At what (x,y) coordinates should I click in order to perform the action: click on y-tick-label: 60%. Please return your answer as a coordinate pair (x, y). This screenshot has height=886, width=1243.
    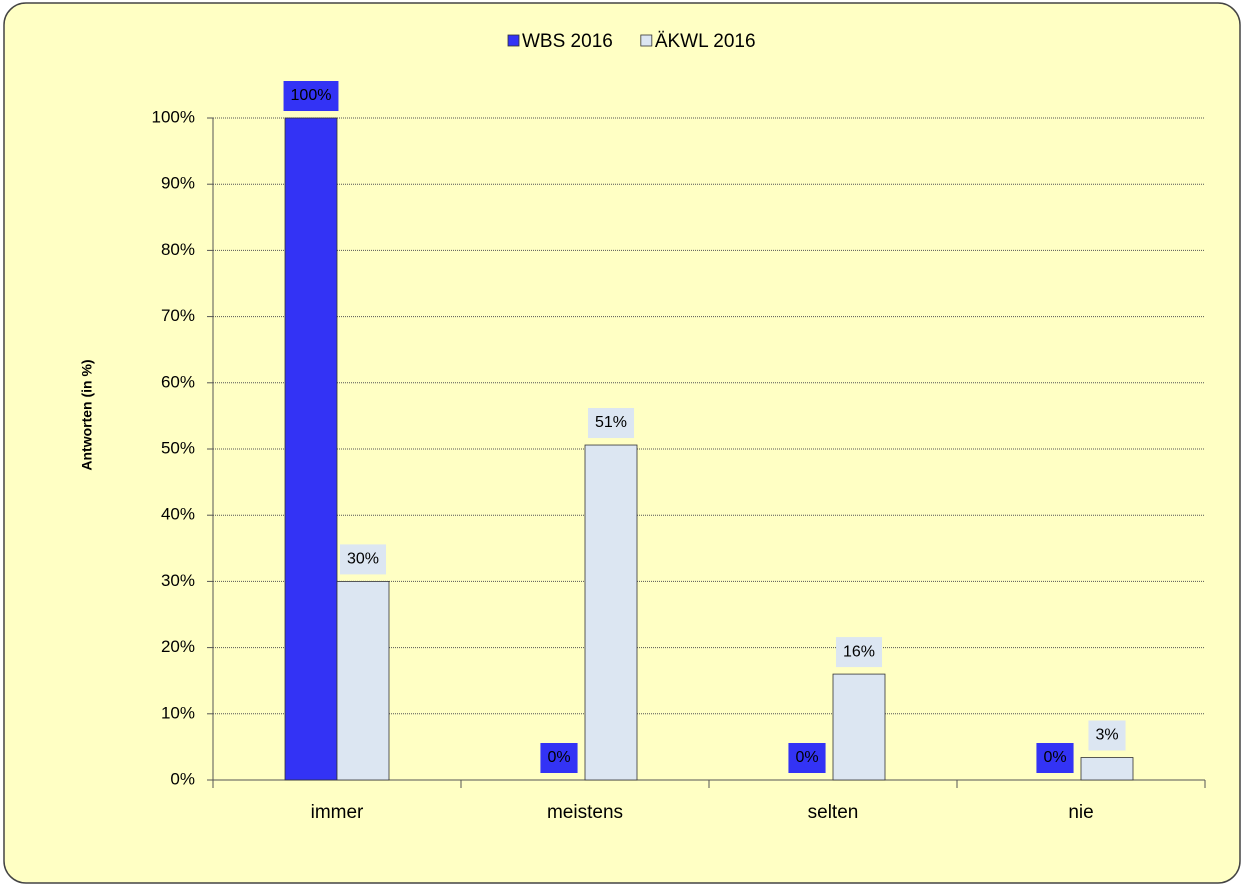
    Looking at the image, I should click on (178, 381).